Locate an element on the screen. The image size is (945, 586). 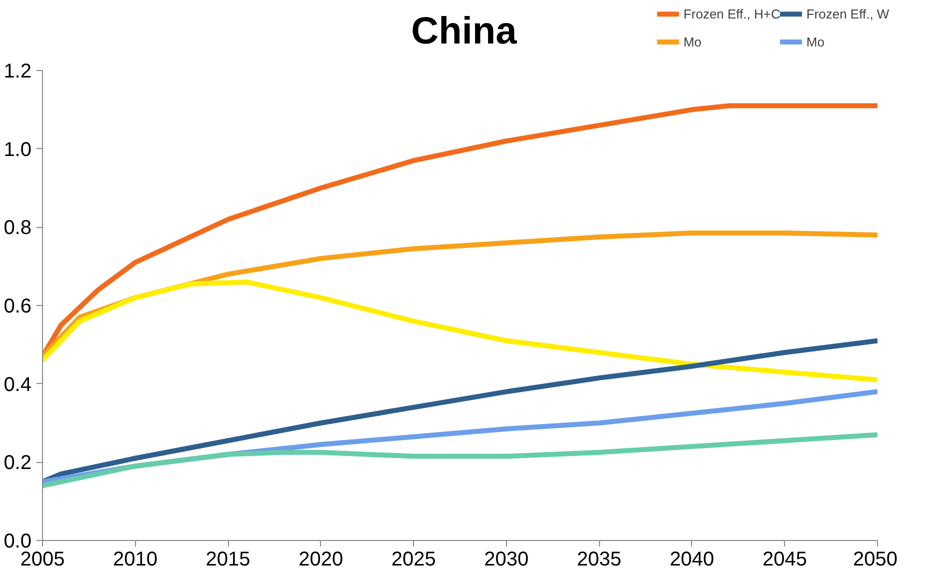
y-tick-label: 0.2 is located at coordinates (18, 463).